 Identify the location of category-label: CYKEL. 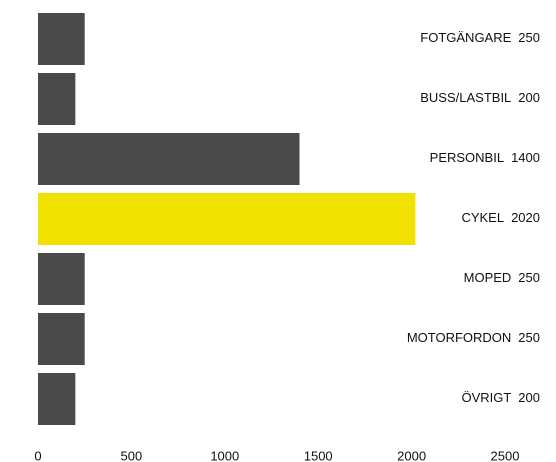
(482, 217).